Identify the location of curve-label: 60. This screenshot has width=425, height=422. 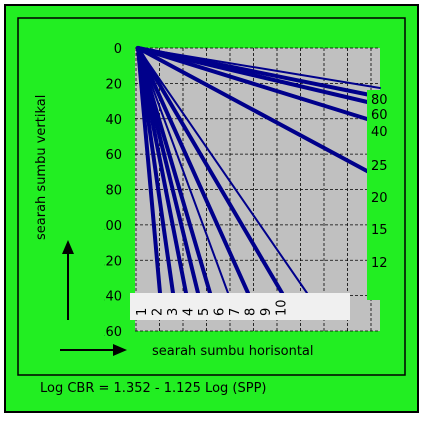
(379, 115).